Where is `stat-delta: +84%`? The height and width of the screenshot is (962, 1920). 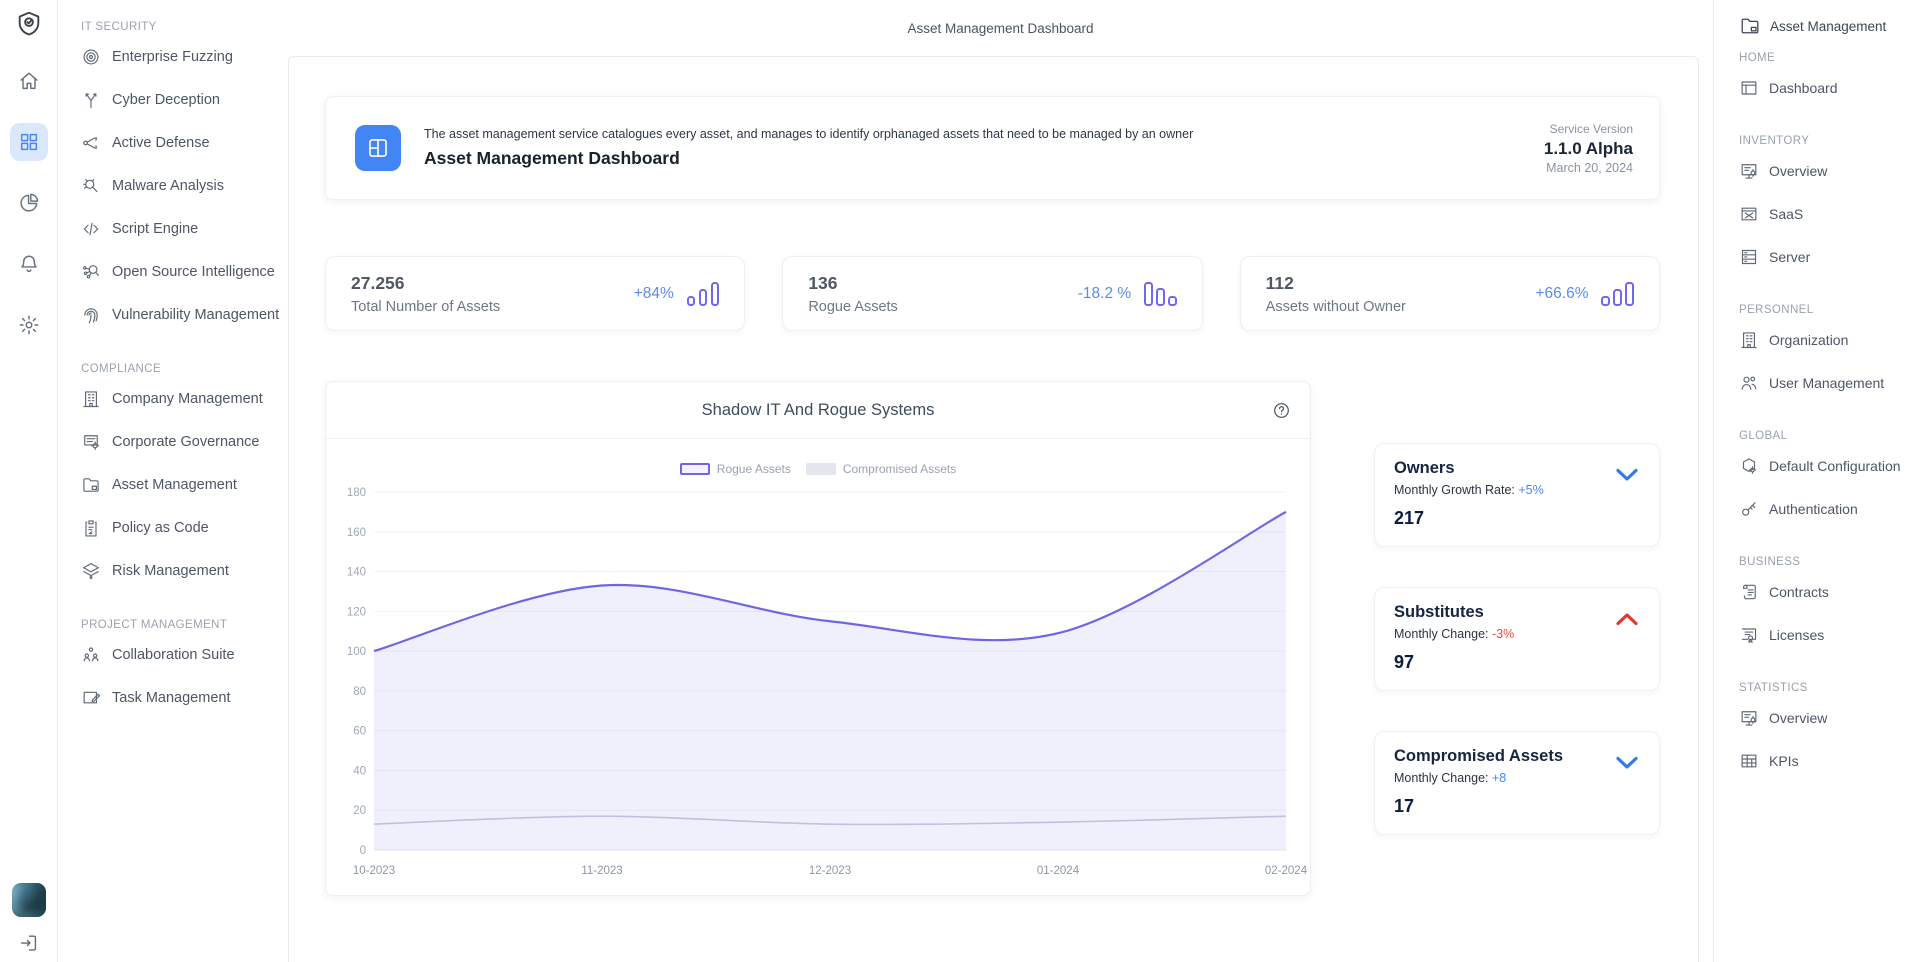
stat-delta: +84% is located at coordinates (653, 293).